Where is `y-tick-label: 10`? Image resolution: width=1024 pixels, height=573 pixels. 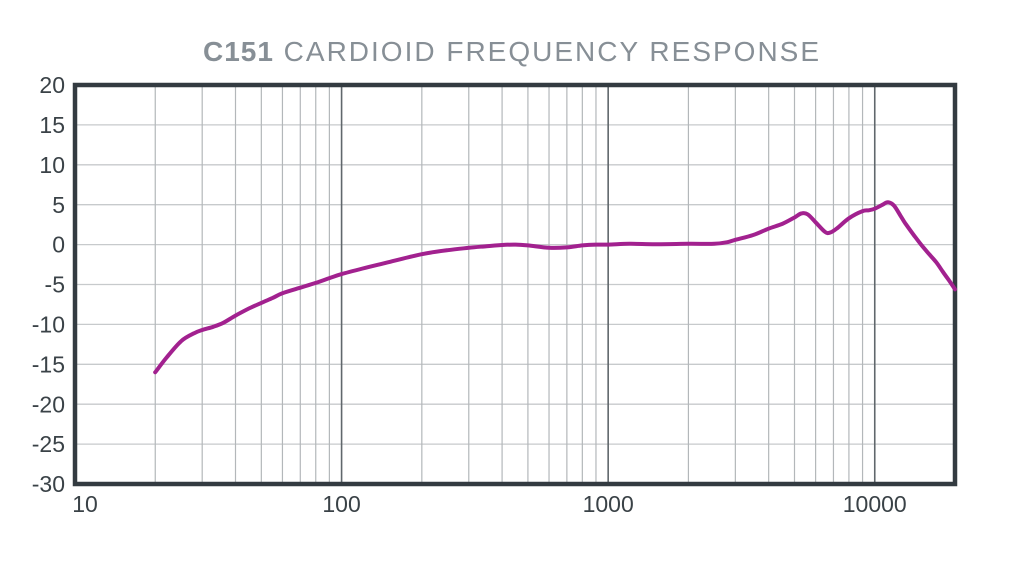 y-tick-label: 10 is located at coordinates (52, 165).